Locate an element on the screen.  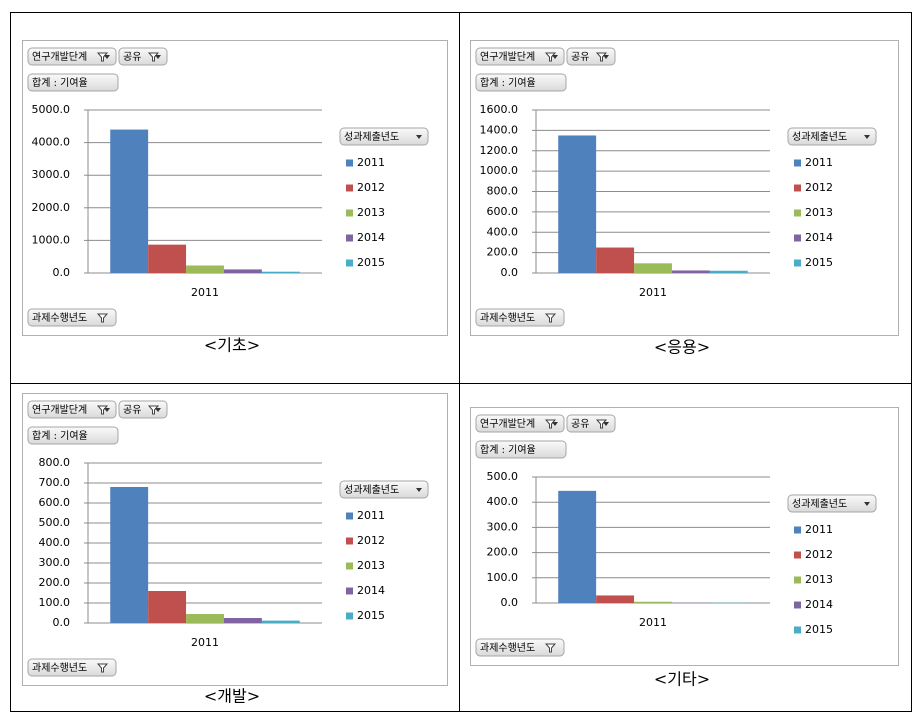
caption: <기타> is located at coordinates (682, 679).